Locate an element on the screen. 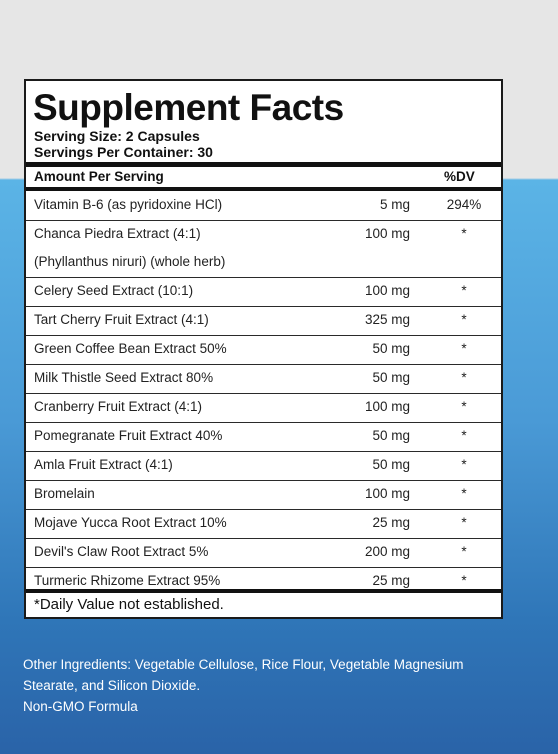 This screenshot has width=558, height=754. ingredient-name: Green Coffee Bean Extract 50% is located at coordinates (130, 348).